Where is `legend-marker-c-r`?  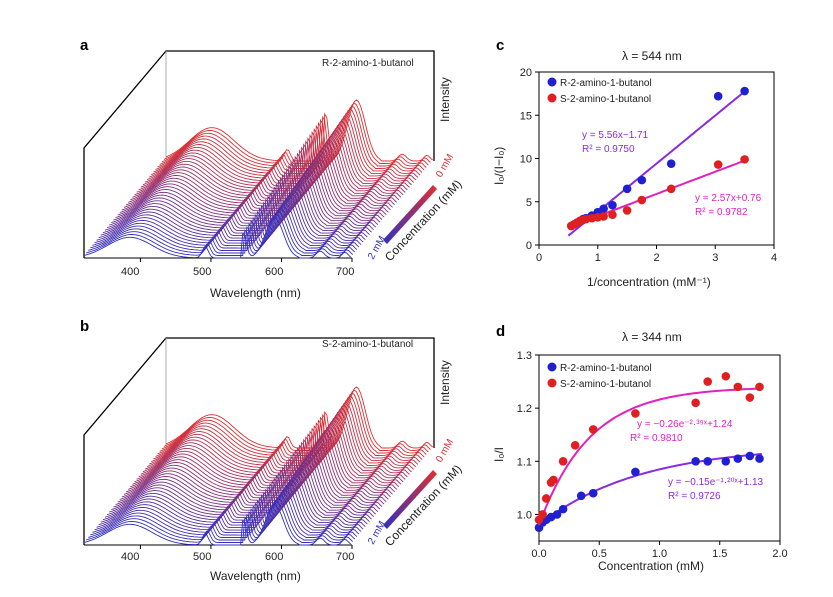 legend-marker-c-r is located at coordinates (552, 82).